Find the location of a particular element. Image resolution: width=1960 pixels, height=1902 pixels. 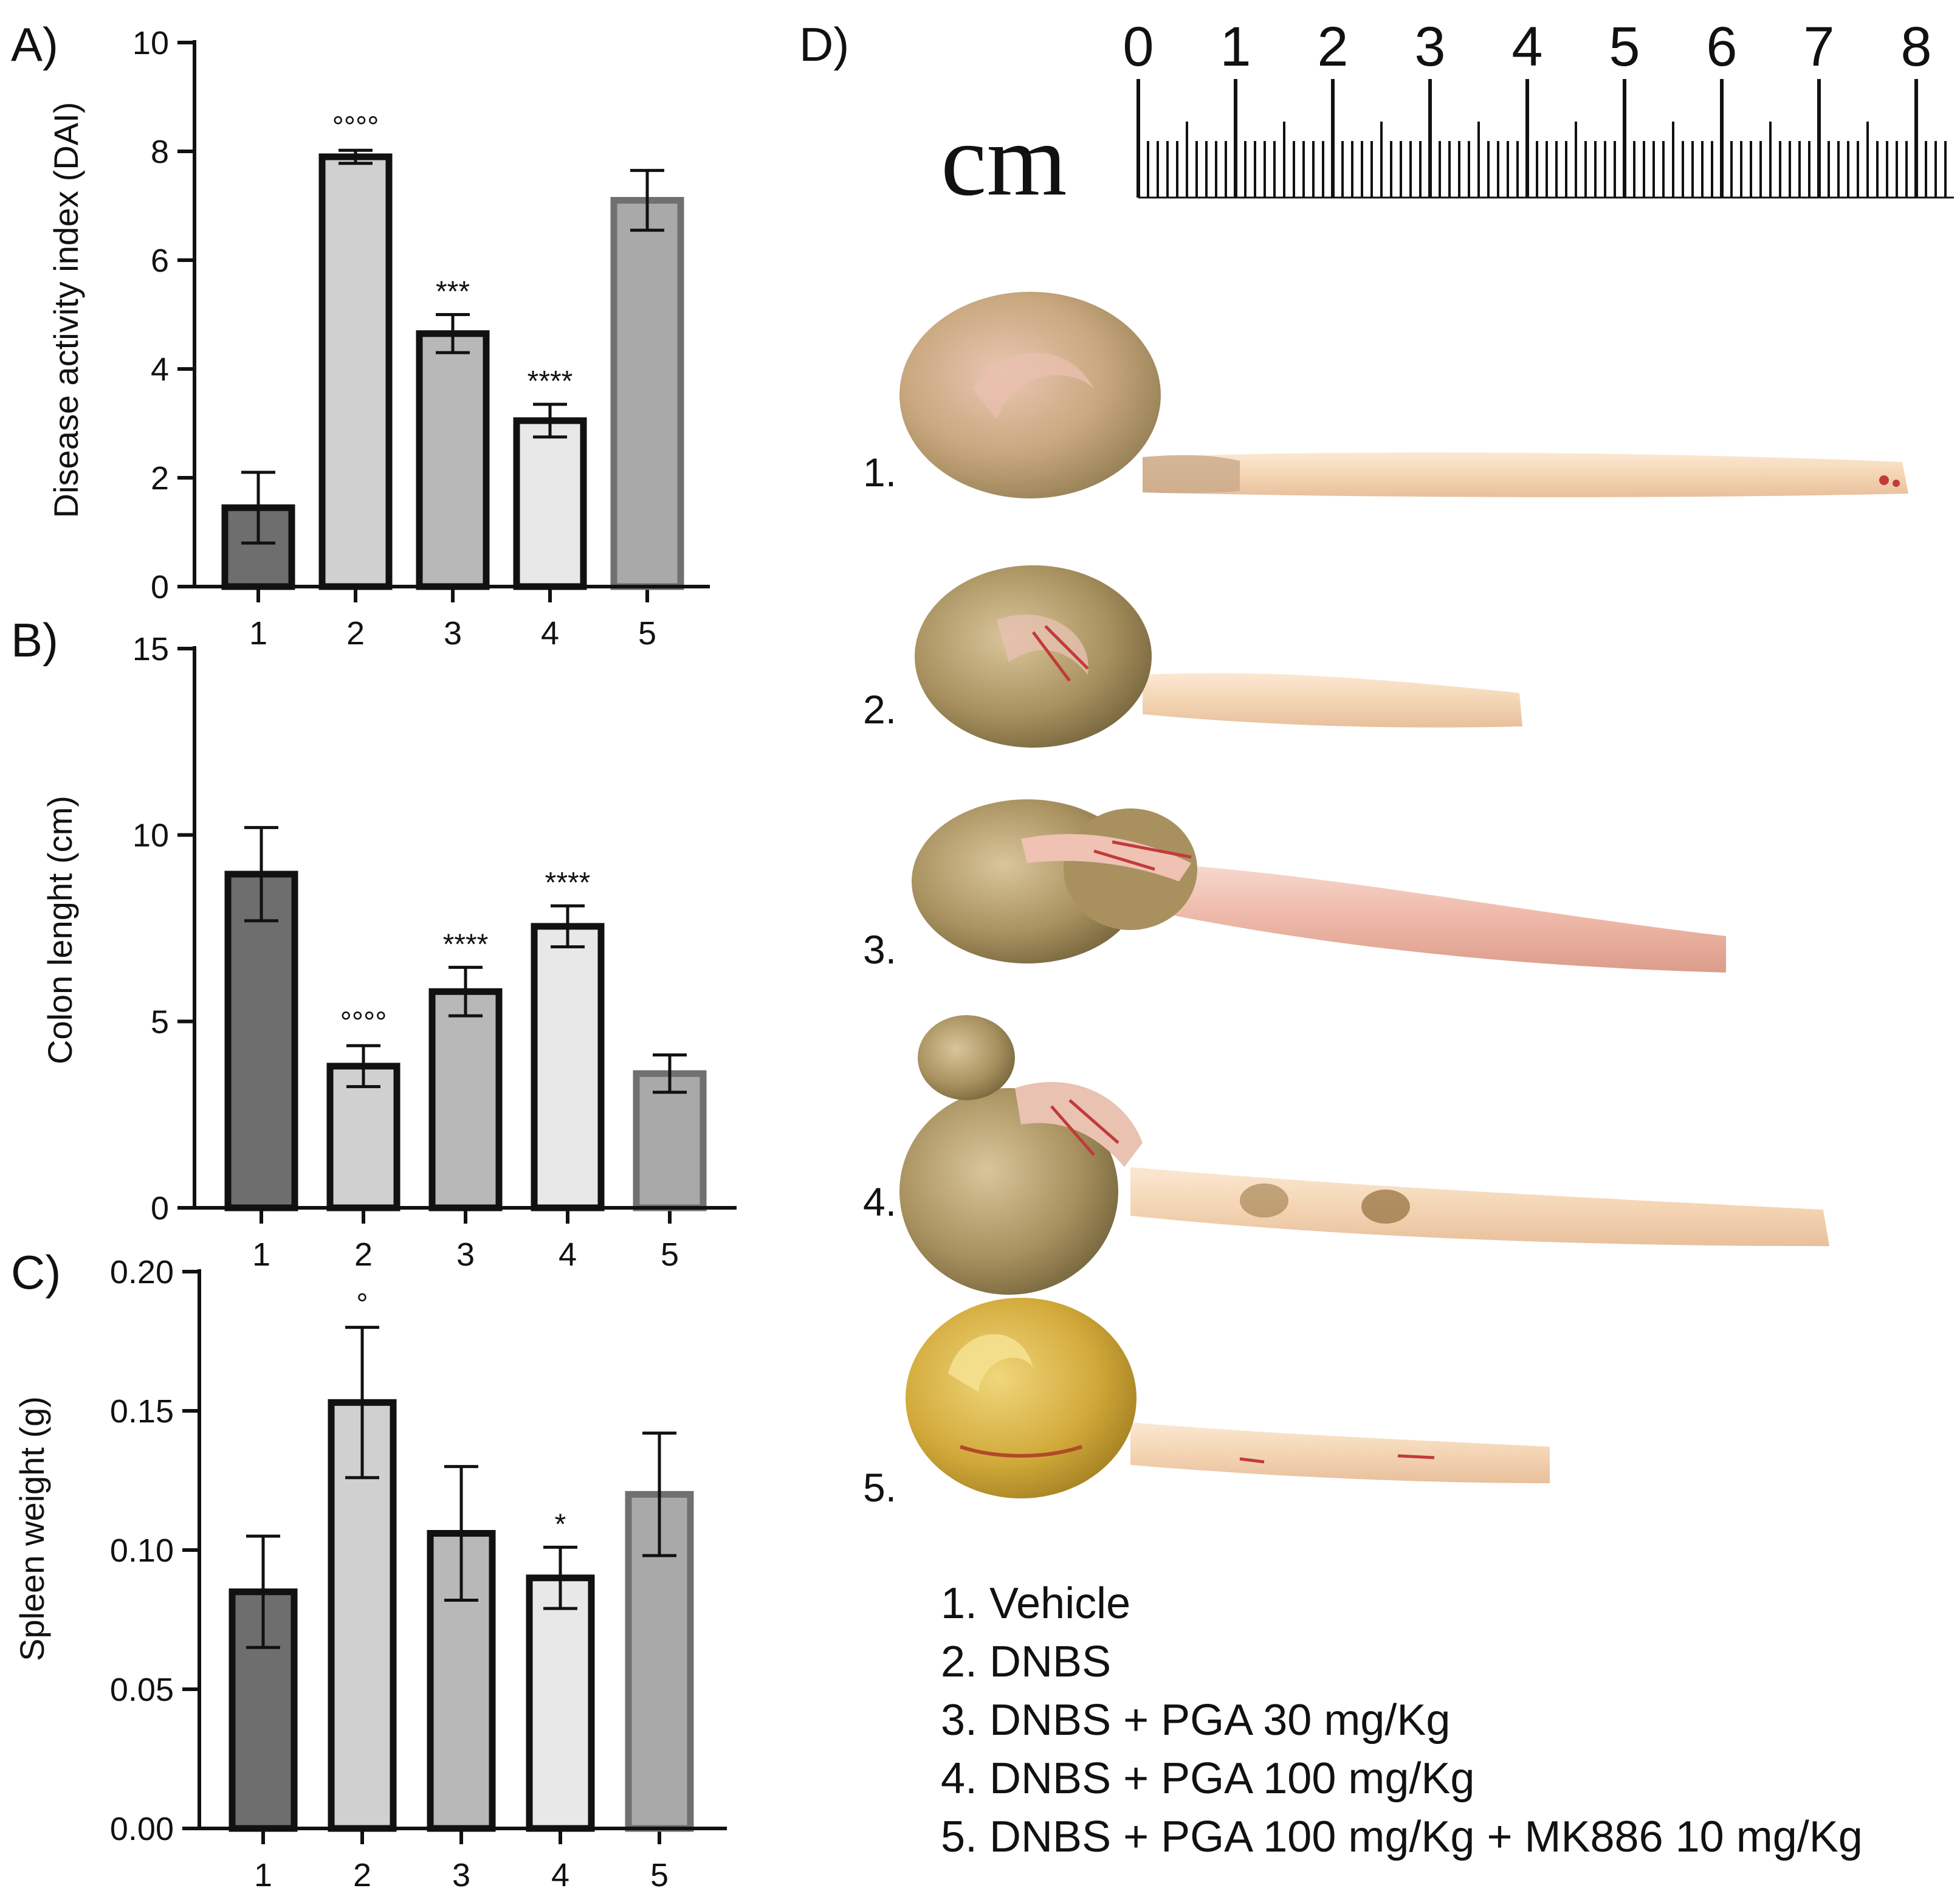

chart-a-bars: °°°°******* is located at coordinates (453, 350).